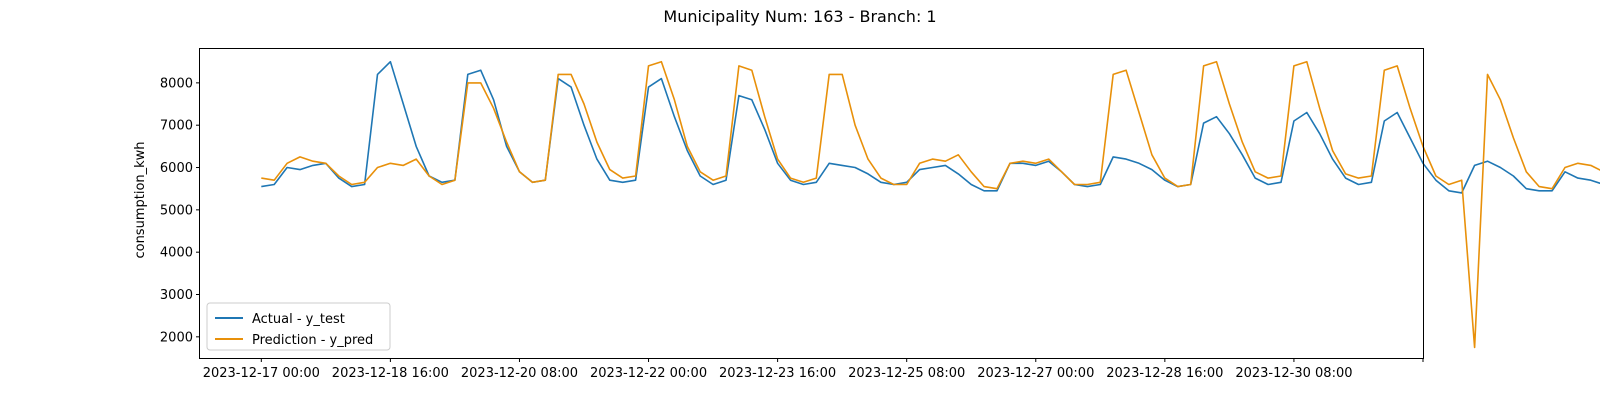 This screenshot has width=1600, height=400. I want to click on y-tick-label: 7000, so click(176, 126).